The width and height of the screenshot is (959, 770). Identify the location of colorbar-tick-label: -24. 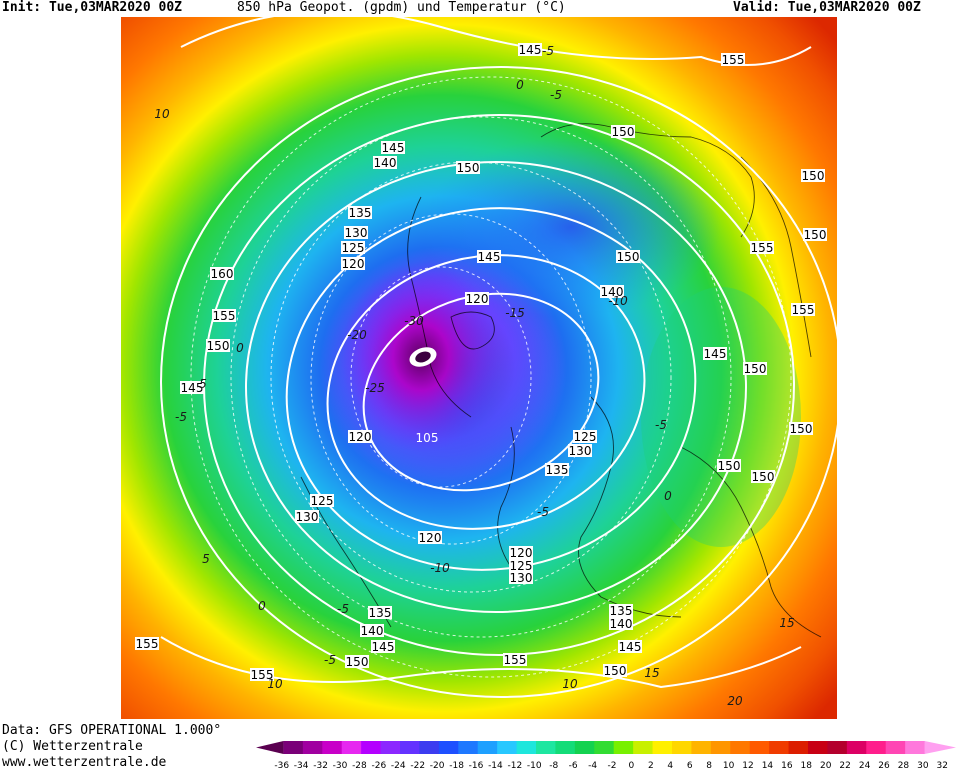
(398, 765).